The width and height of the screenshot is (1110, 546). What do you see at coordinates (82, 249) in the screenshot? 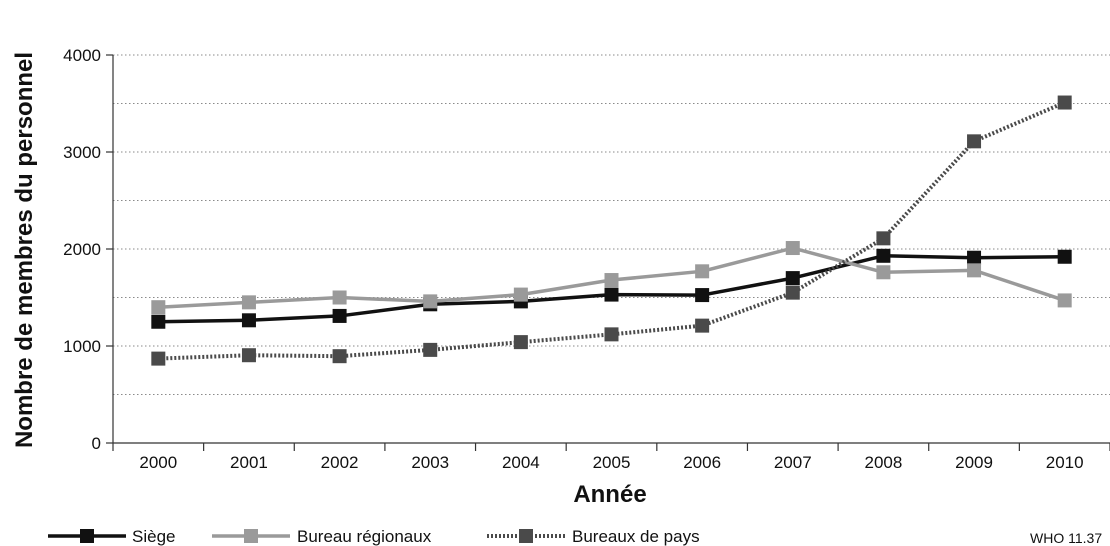
I see `y-tick-label: 2000` at bounding box center [82, 249].